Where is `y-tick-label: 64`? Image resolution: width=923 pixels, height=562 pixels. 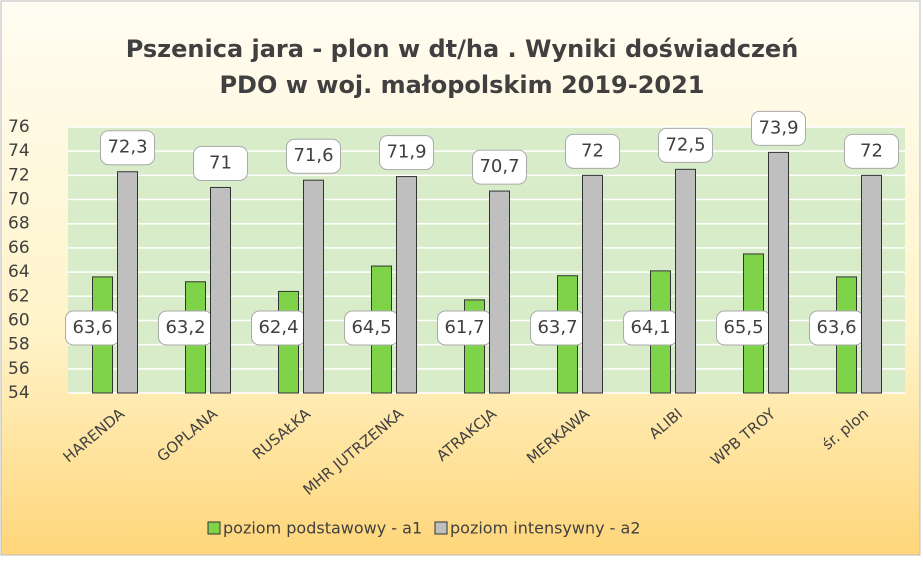 y-tick-label: 64 is located at coordinates (19, 272).